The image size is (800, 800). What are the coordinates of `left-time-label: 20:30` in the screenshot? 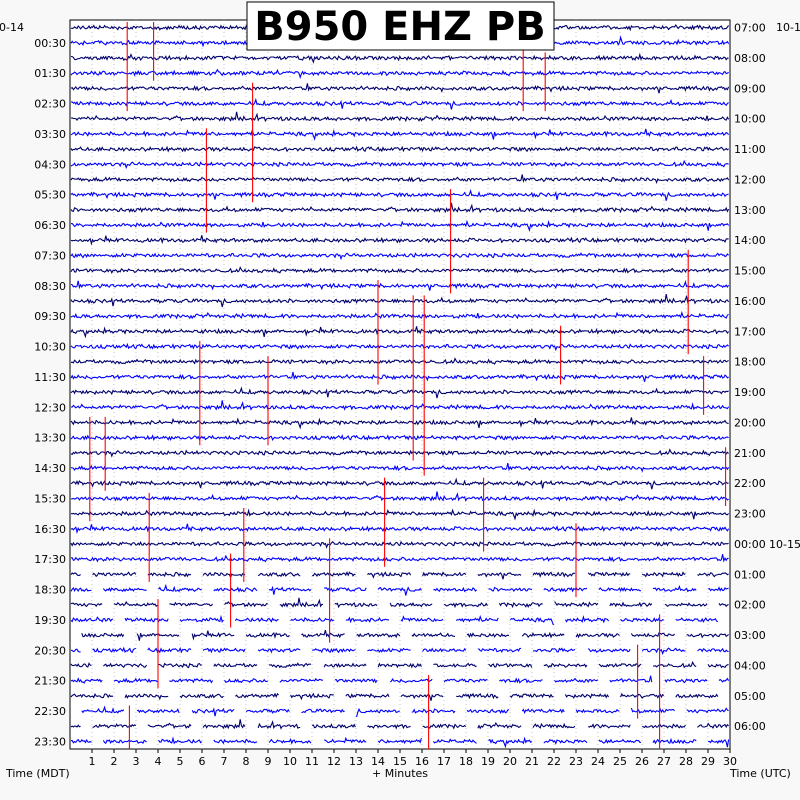 It's located at (50, 650).